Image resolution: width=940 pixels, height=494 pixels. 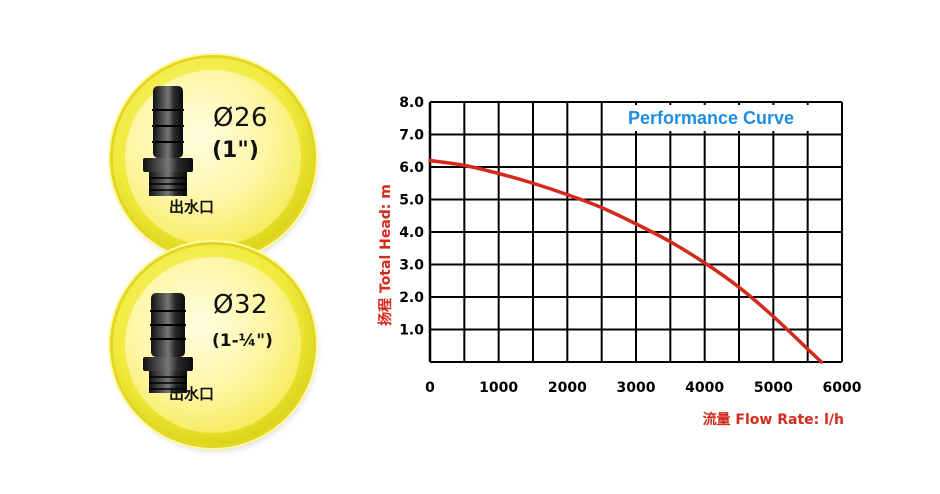 What do you see at coordinates (430, 388) in the screenshot?
I see `x-tick-label: 0` at bounding box center [430, 388].